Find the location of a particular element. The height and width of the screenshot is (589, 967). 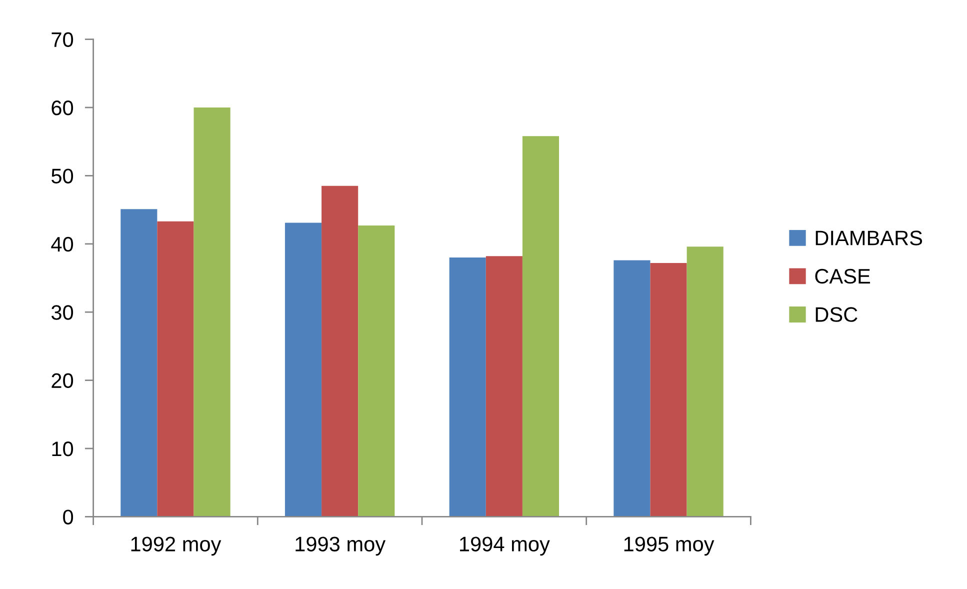

x-tick-label: 1995 moy is located at coordinates (669, 546).